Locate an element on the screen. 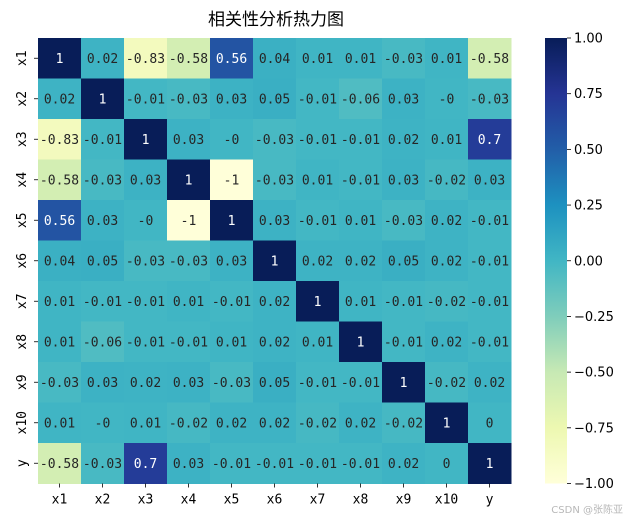 This screenshot has height=520, width=631. y-tick-label: x5 is located at coordinates (22, 220).